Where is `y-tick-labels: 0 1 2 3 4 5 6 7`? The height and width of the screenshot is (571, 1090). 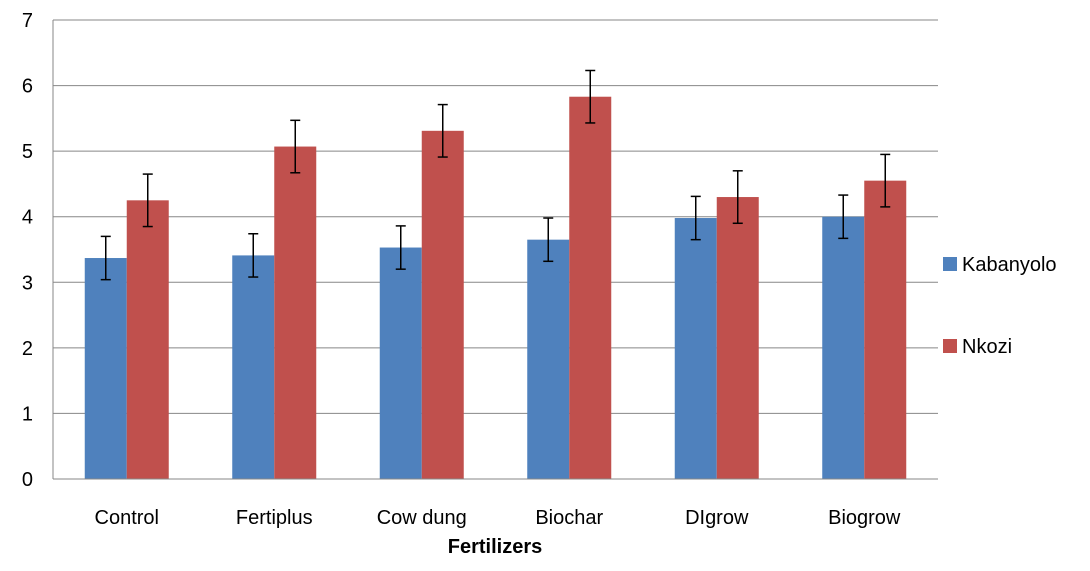 y-tick-labels: 0 1 2 3 4 5 6 7 is located at coordinates (27, 250).